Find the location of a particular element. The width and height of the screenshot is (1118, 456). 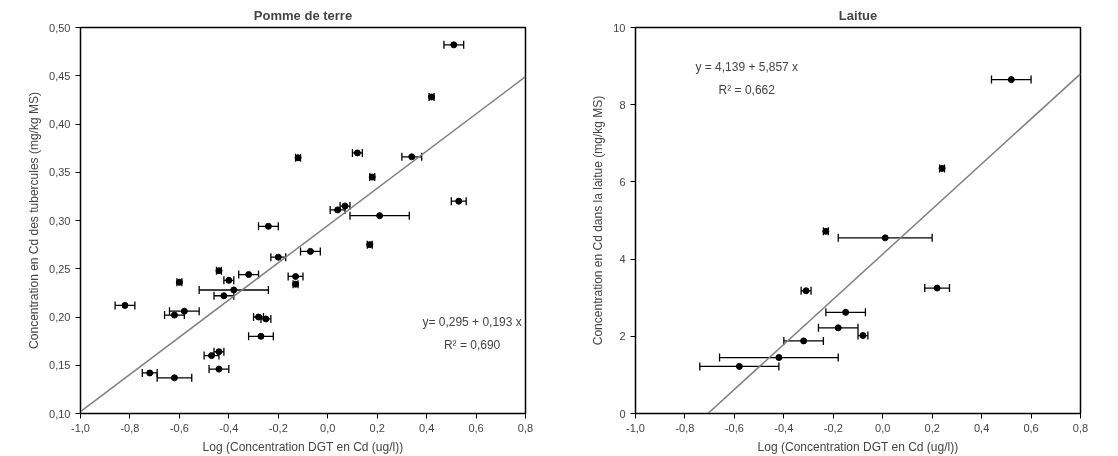

y-tick-label: 0,15 is located at coordinates (60, 365).